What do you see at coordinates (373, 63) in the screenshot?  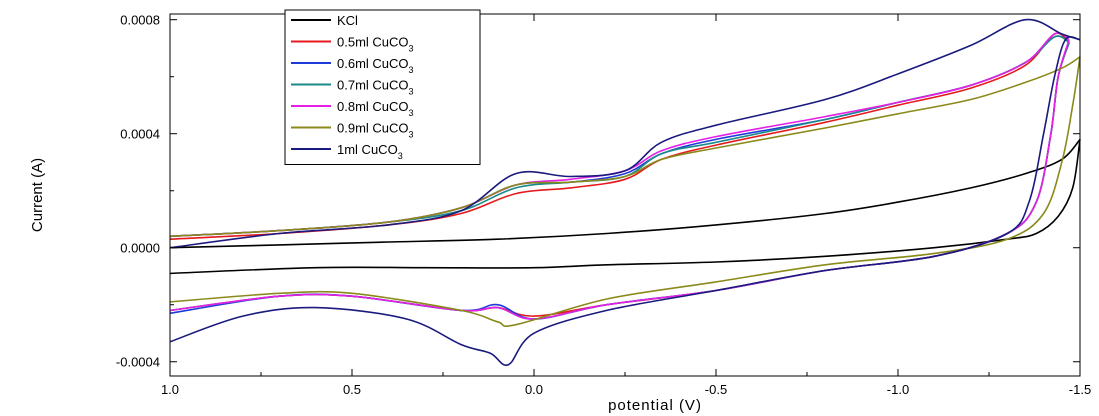 I see `legend-label-text: 0.6ml CuCO` at bounding box center [373, 63].